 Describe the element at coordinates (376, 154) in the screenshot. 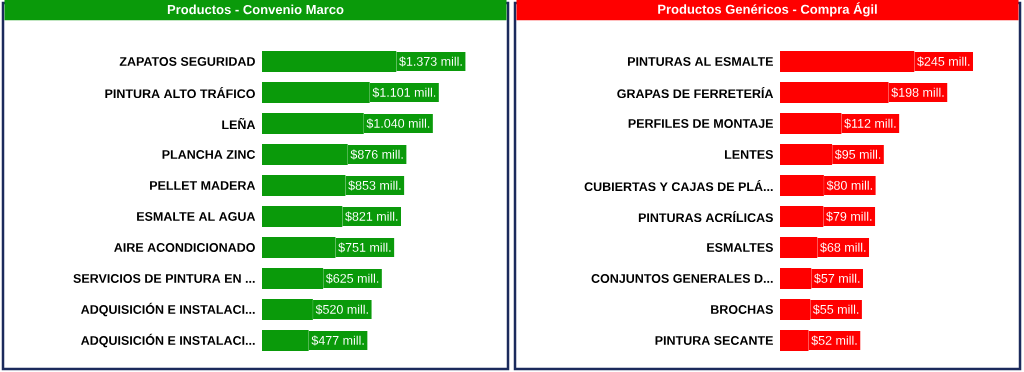

I see `data-label: $876 mill.` at that location.